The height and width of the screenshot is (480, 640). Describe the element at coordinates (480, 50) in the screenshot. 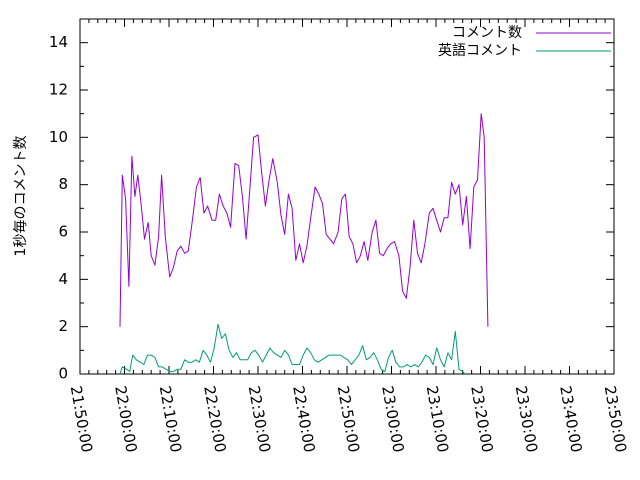

I see `legend-label-1: 英語コメント` at that location.